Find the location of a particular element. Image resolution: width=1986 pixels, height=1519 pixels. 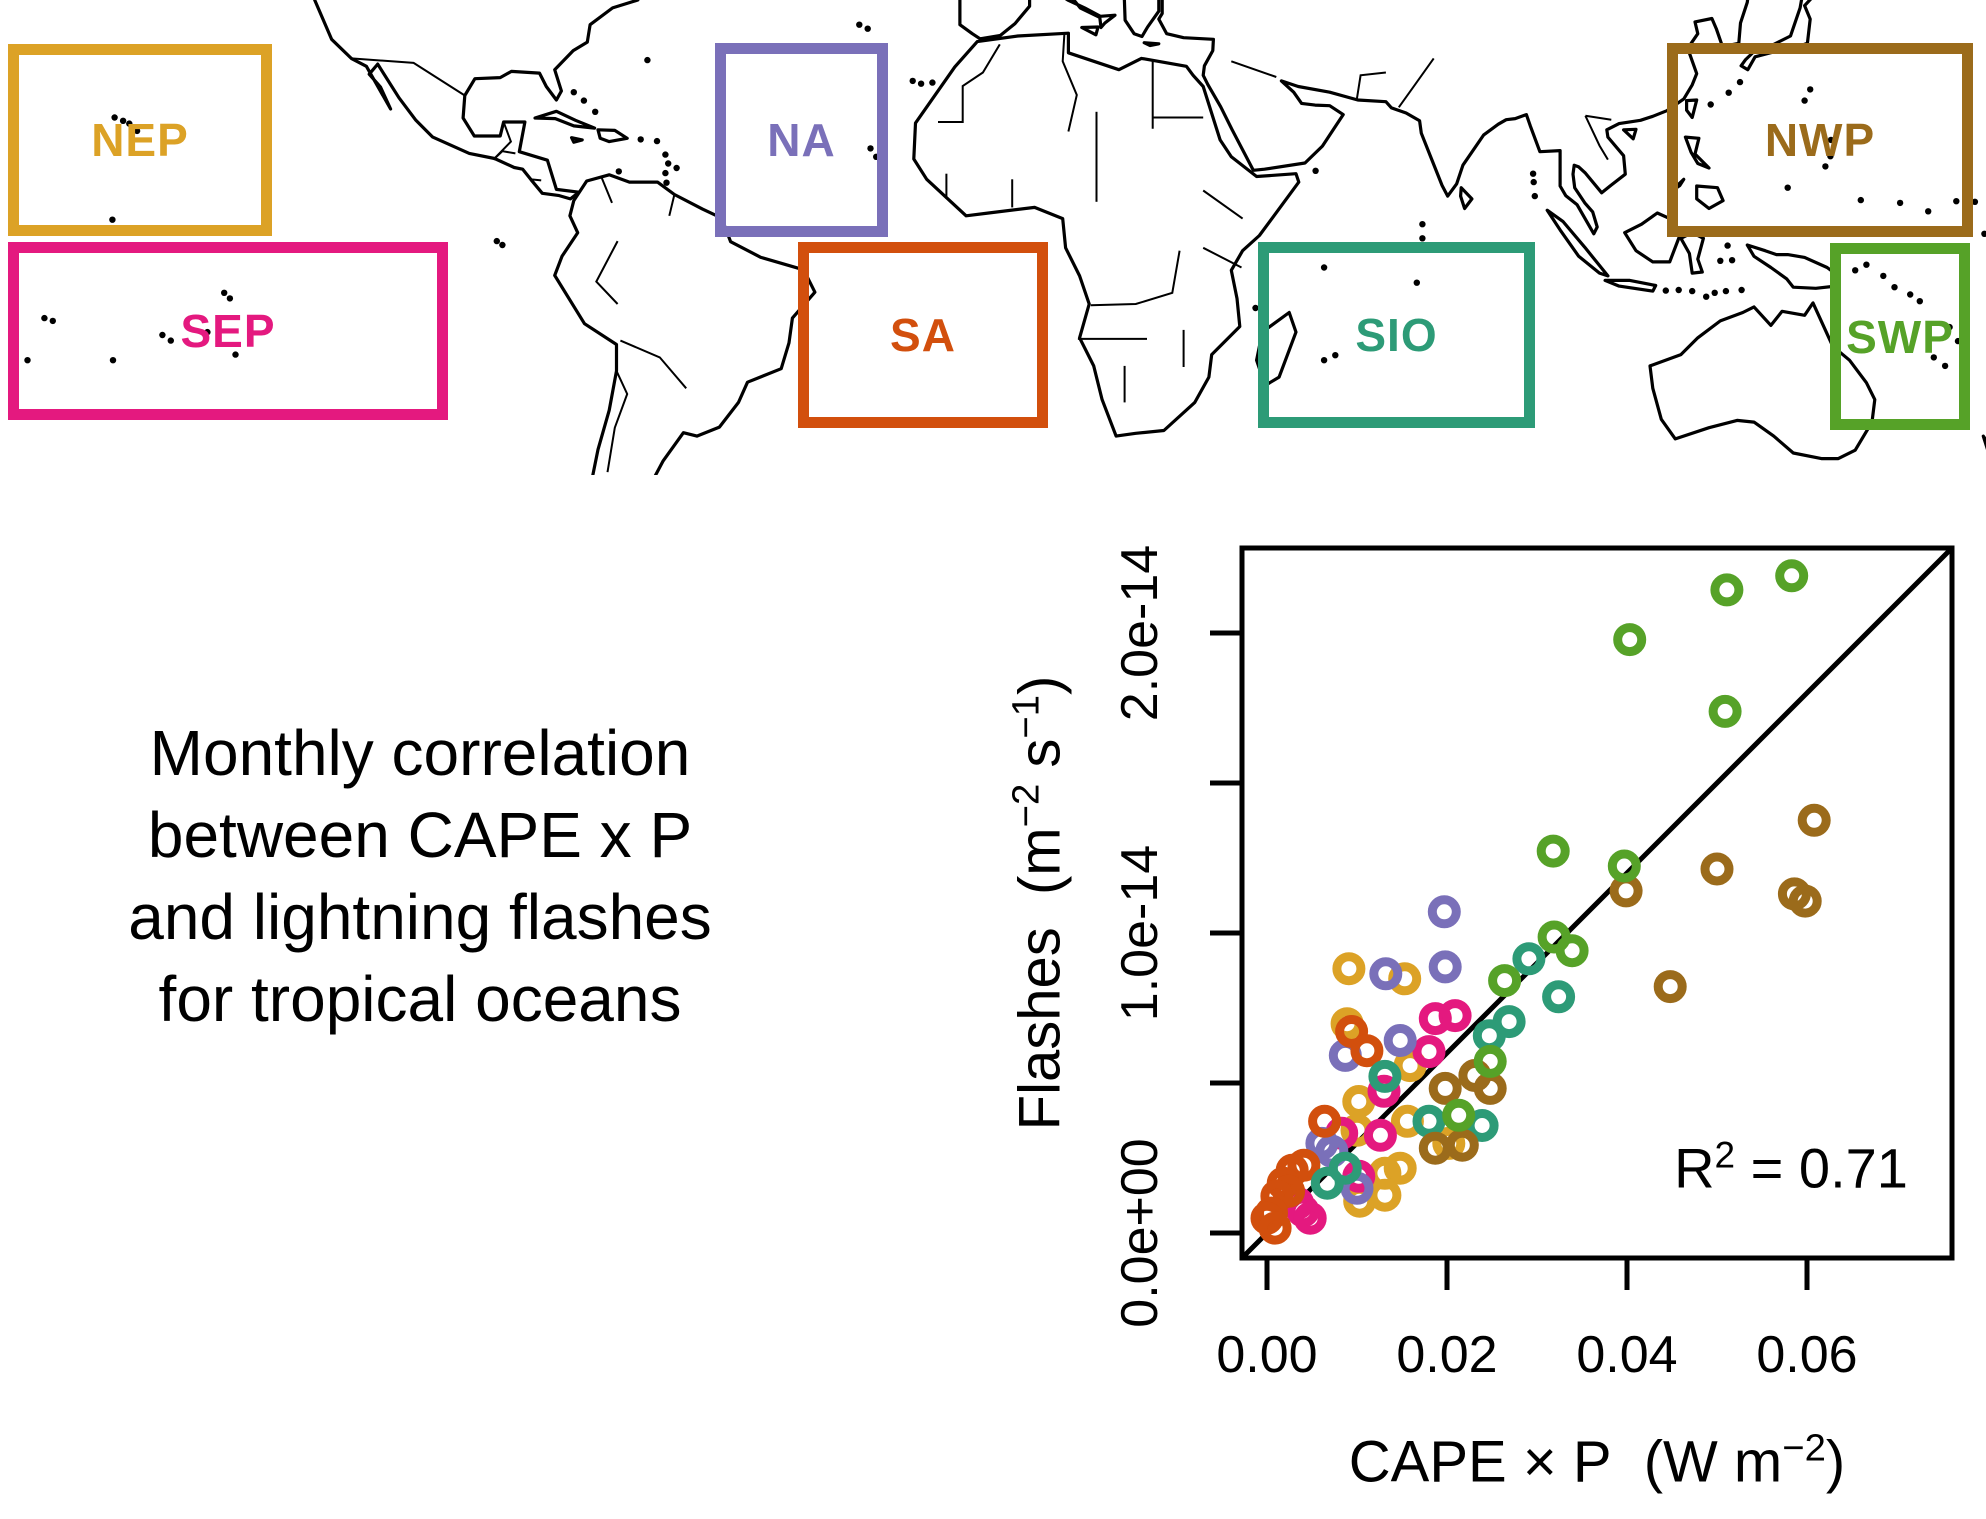

region-label-nep: NEP is located at coordinates (140, 140).